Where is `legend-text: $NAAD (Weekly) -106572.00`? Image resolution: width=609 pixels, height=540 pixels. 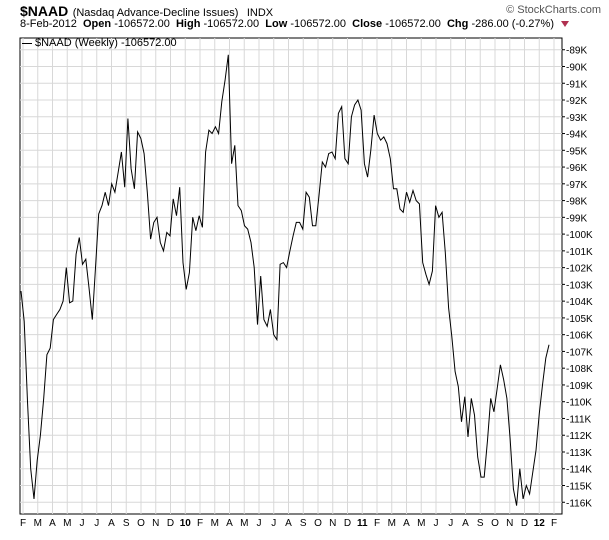 legend-text: $NAAD (Weekly) -106572.00 is located at coordinates (106, 43).